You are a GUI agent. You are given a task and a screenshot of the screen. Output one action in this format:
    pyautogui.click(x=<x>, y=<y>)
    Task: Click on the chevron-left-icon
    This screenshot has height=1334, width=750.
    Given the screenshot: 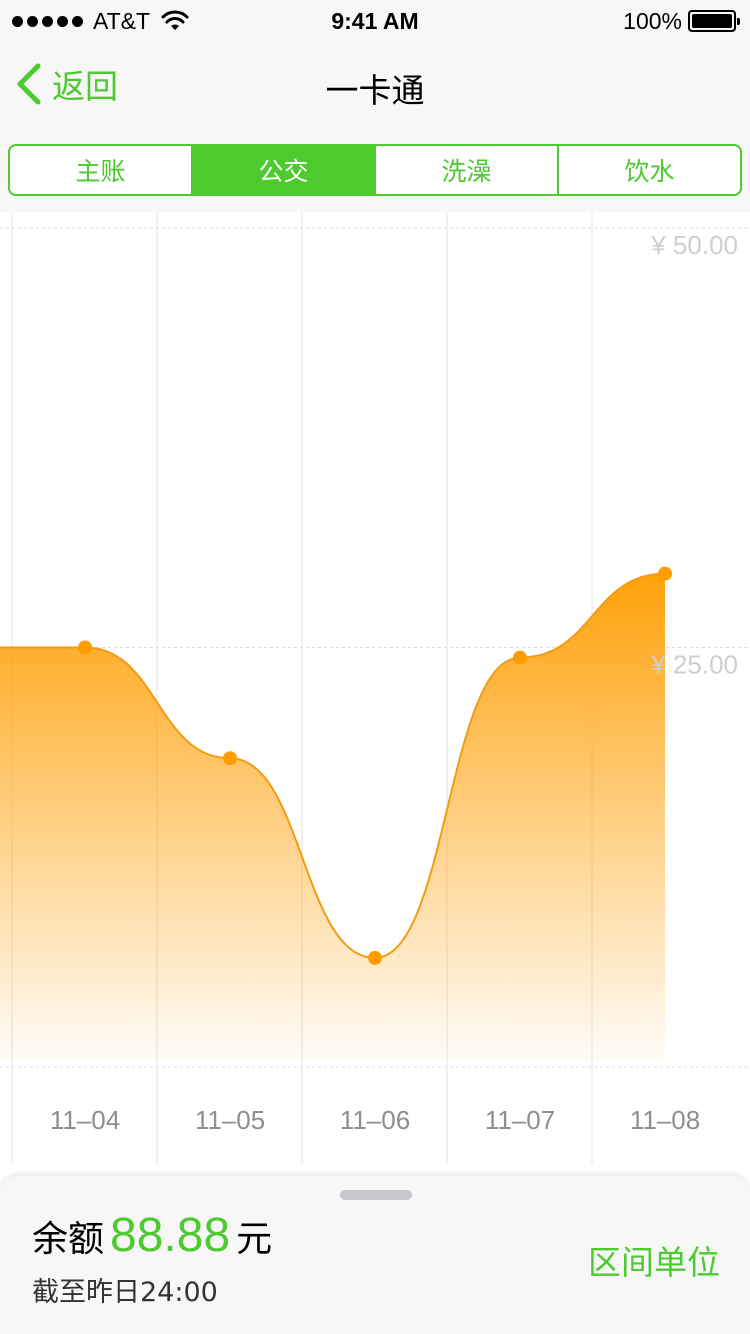 What is the action you would take?
    pyautogui.click(x=29, y=84)
    